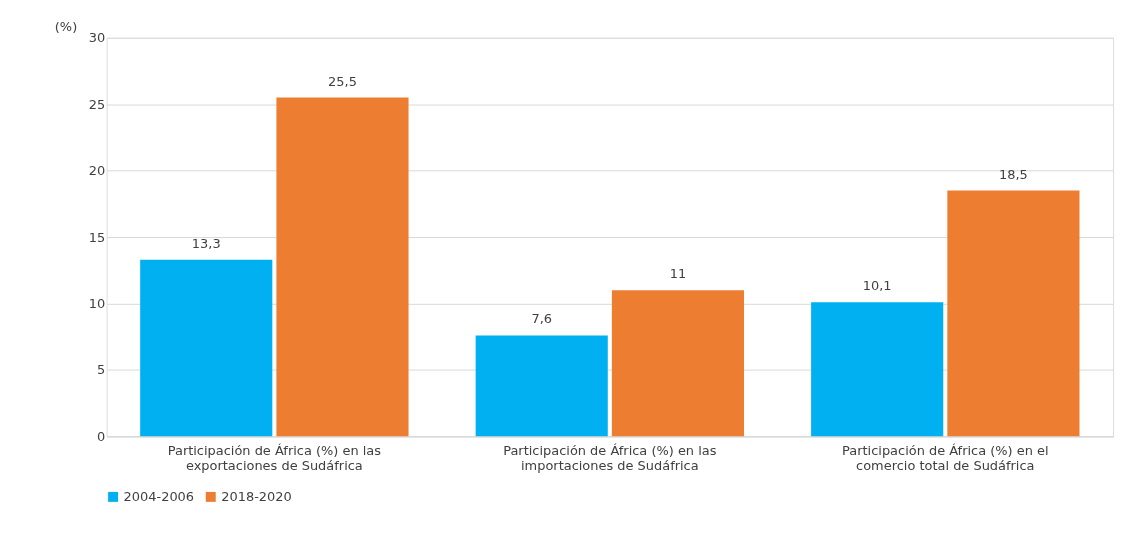 The width and height of the screenshot is (1123, 545). I want to click on y-tick-label: 5, so click(101, 370).